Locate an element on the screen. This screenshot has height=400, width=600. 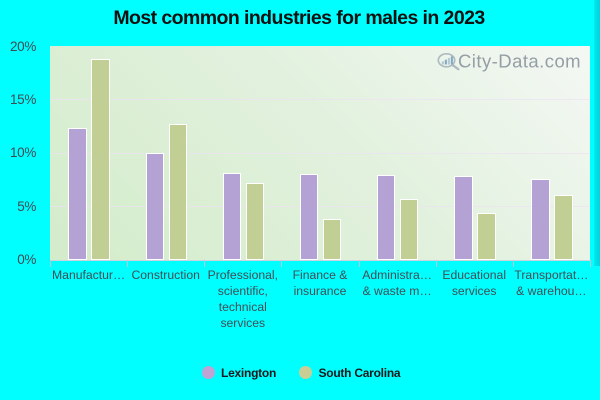
svg-text: City-Data.com is located at coordinates (519, 61).